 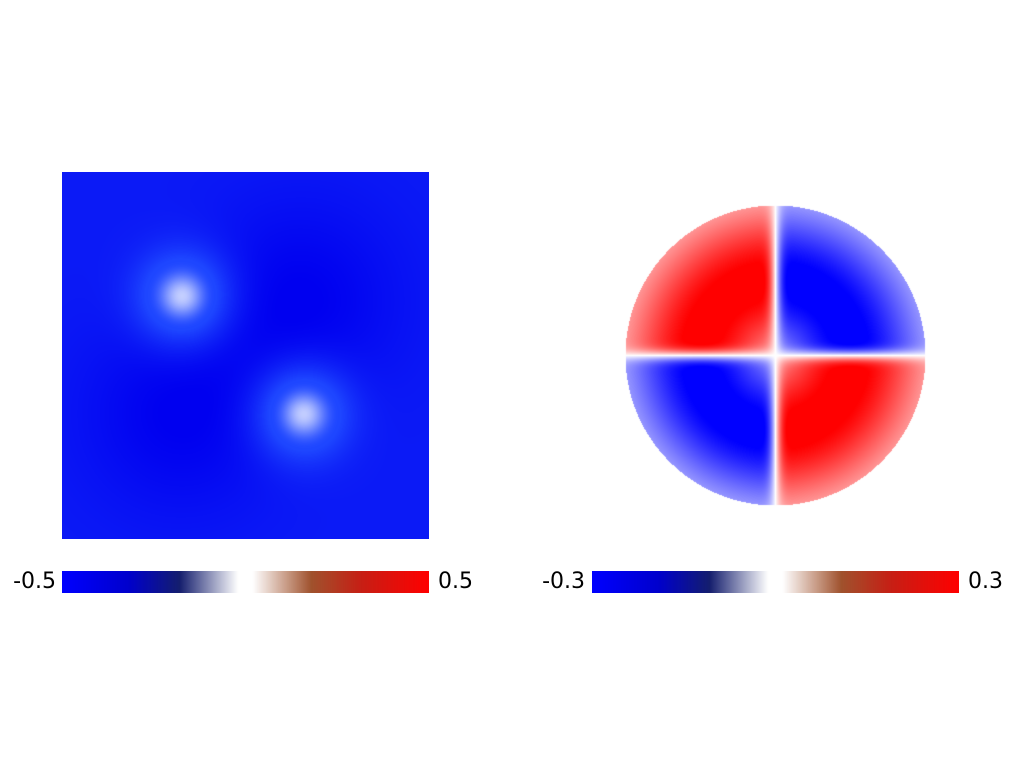 I want to click on colorbar-right-gradient, so click(x=775, y=582).